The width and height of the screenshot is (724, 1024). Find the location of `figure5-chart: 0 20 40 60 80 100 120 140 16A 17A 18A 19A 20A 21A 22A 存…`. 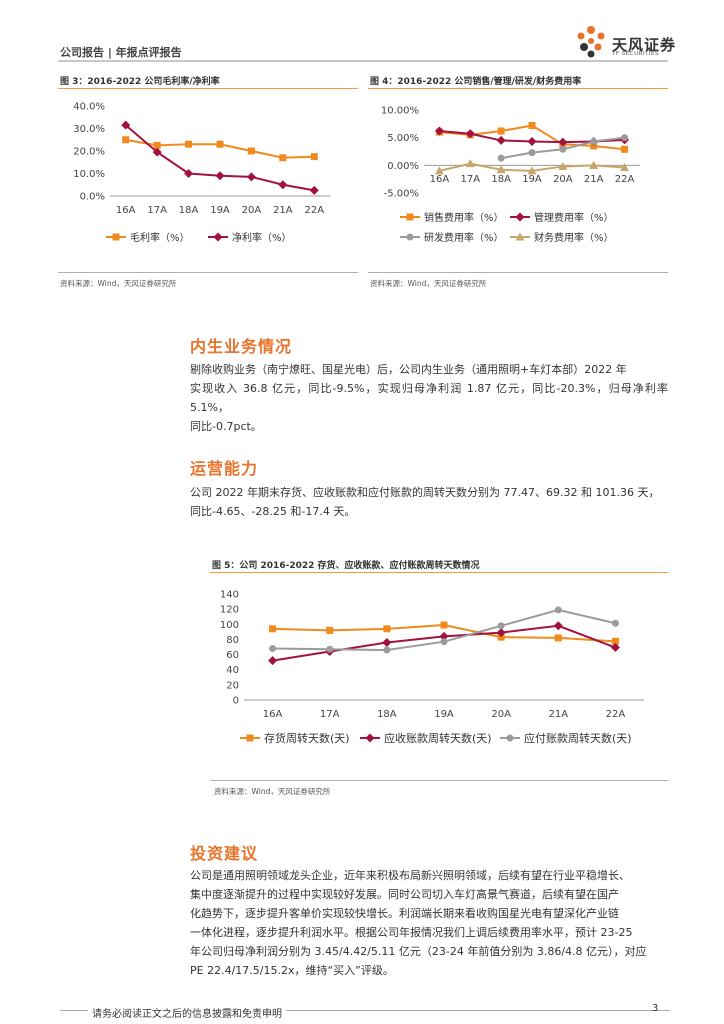

figure5-chart: 0 20 40 60 80 100 120 140 16A 17A 18A 19A 20A 21A 22A 存… is located at coordinates (432, 667).